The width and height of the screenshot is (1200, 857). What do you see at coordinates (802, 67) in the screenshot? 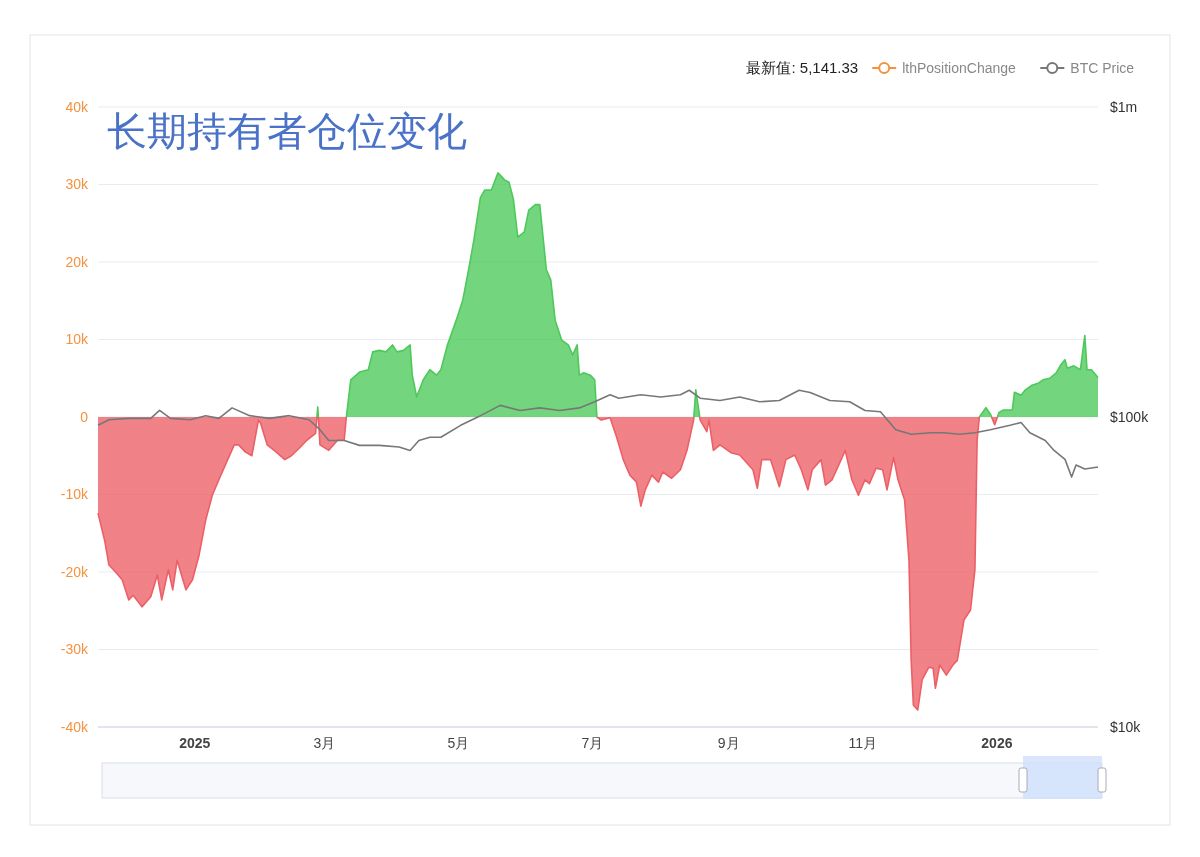
I see `text: 最新值: 5,141.33` at bounding box center [802, 67].